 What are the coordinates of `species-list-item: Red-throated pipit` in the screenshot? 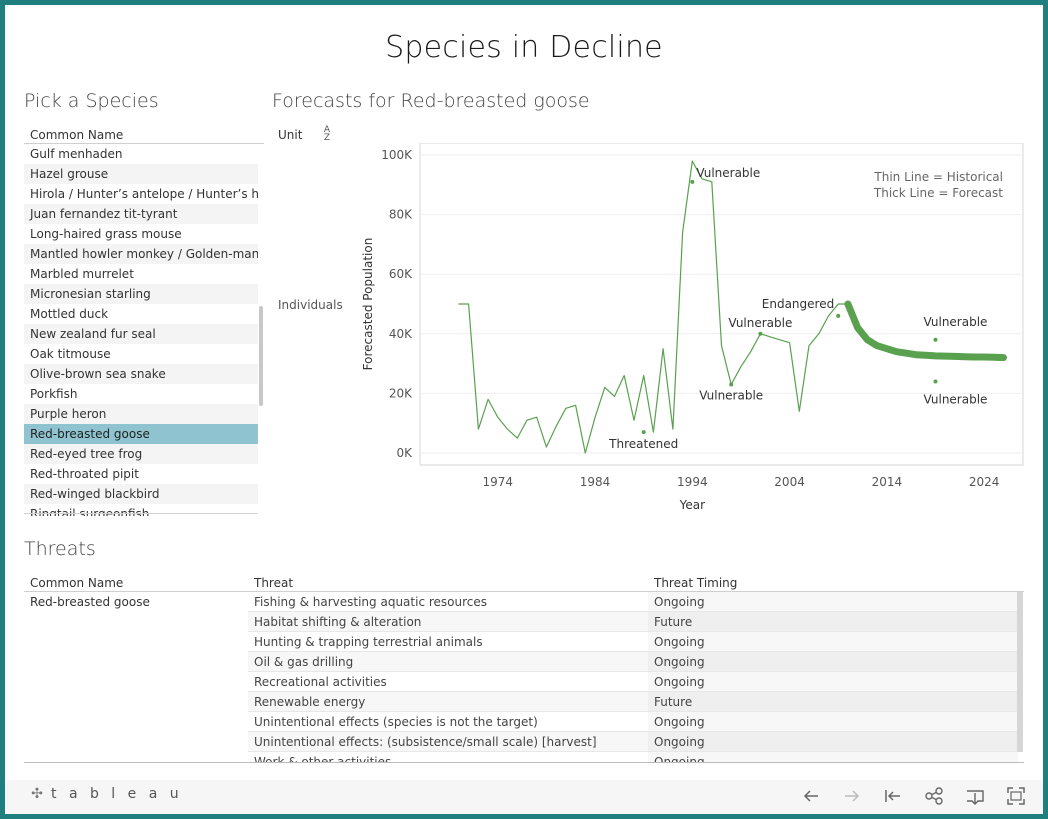 It's located at (84, 474).